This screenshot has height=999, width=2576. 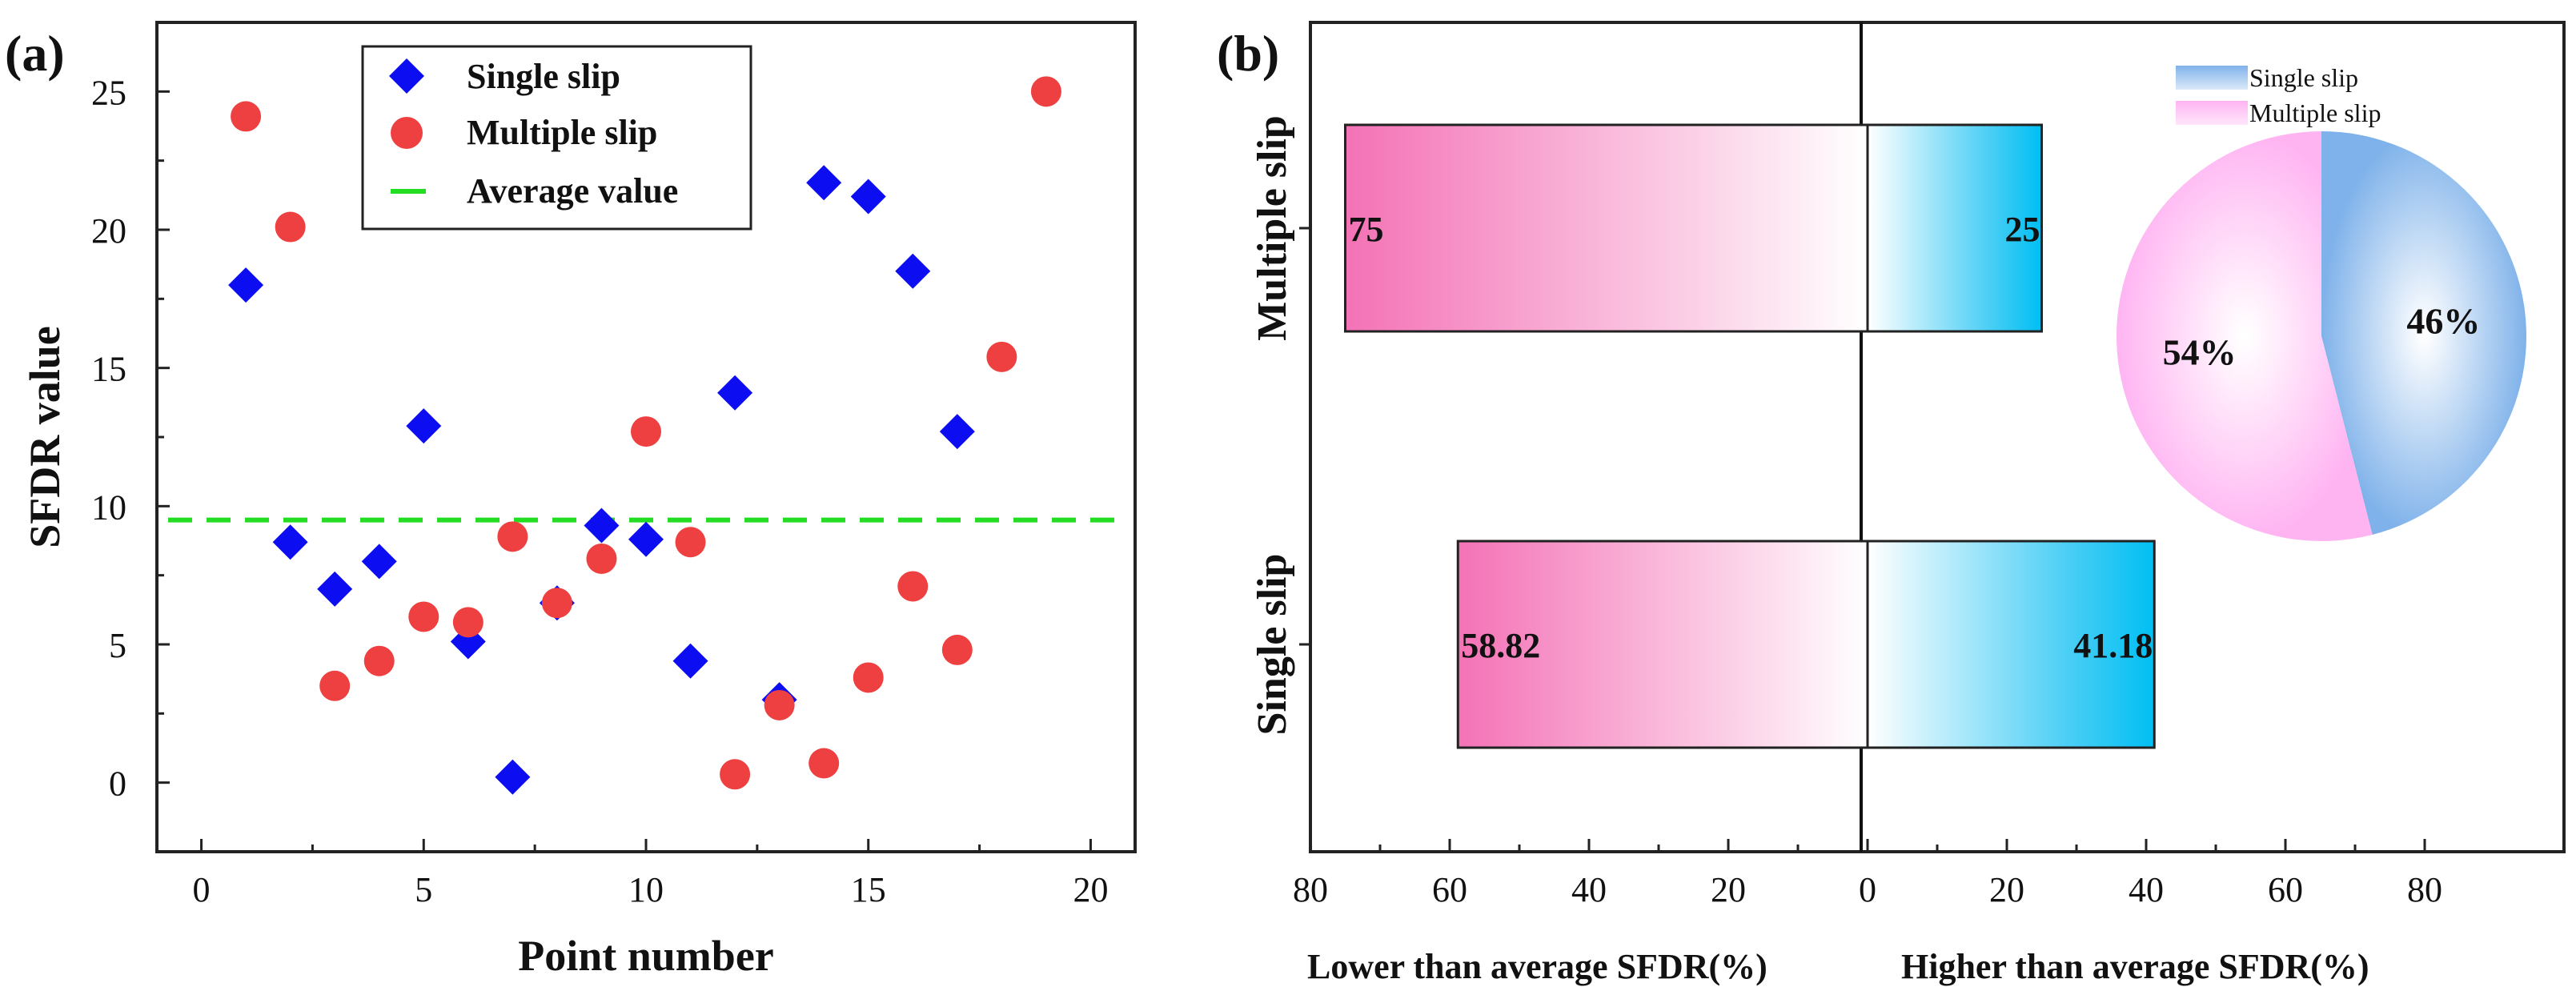 What do you see at coordinates (45, 437) in the screenshot?
I see `panel-a-y-label: SFDR value` at bounding box center [45, 437].